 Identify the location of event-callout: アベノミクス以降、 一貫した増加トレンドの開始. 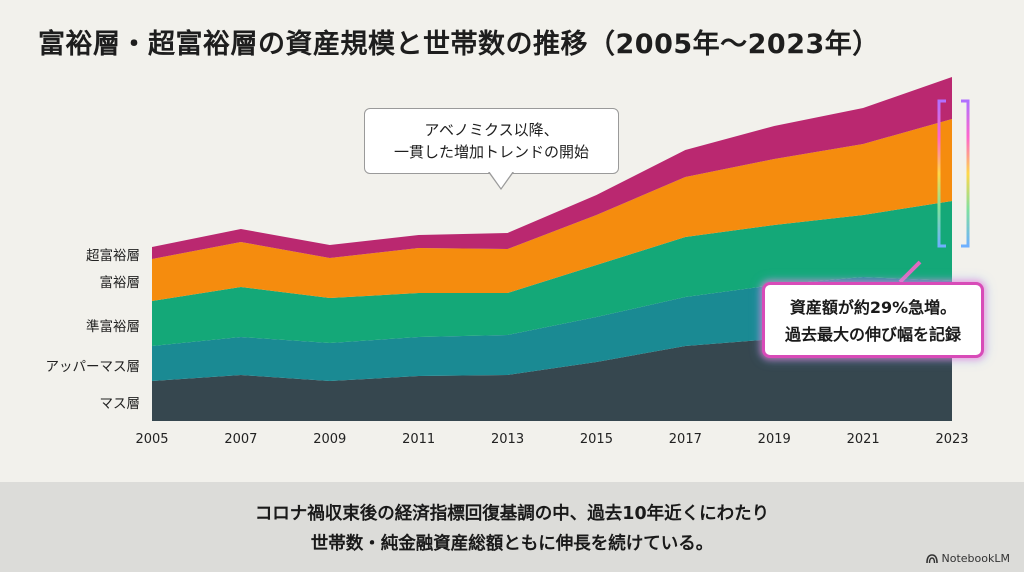
(491, 141).